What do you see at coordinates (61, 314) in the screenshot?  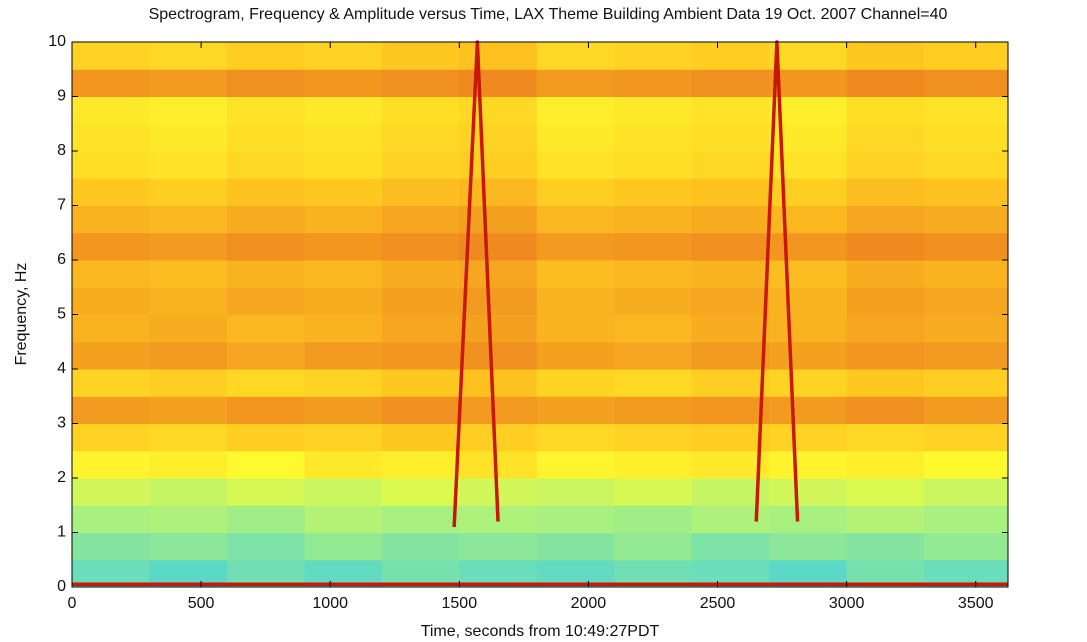 I see `y-tick-label: 5` at bounding box center [61, 314].